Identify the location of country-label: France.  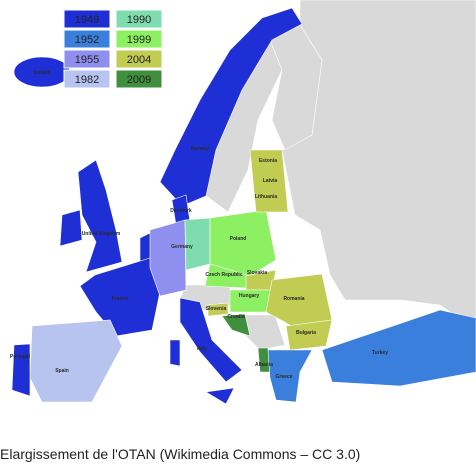
(120, 299).